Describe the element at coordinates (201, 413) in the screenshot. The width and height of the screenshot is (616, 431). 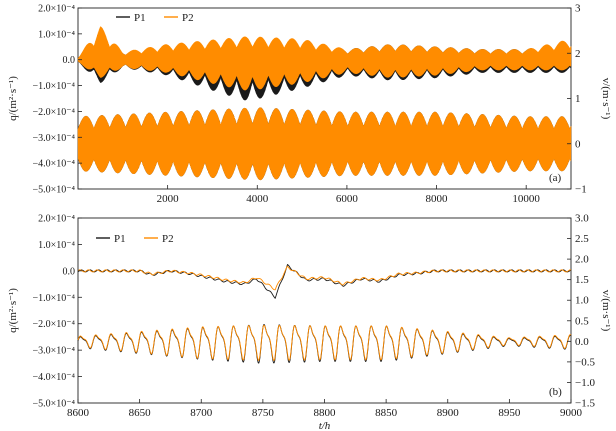
I see `x-tick-label: 8700` at that location.